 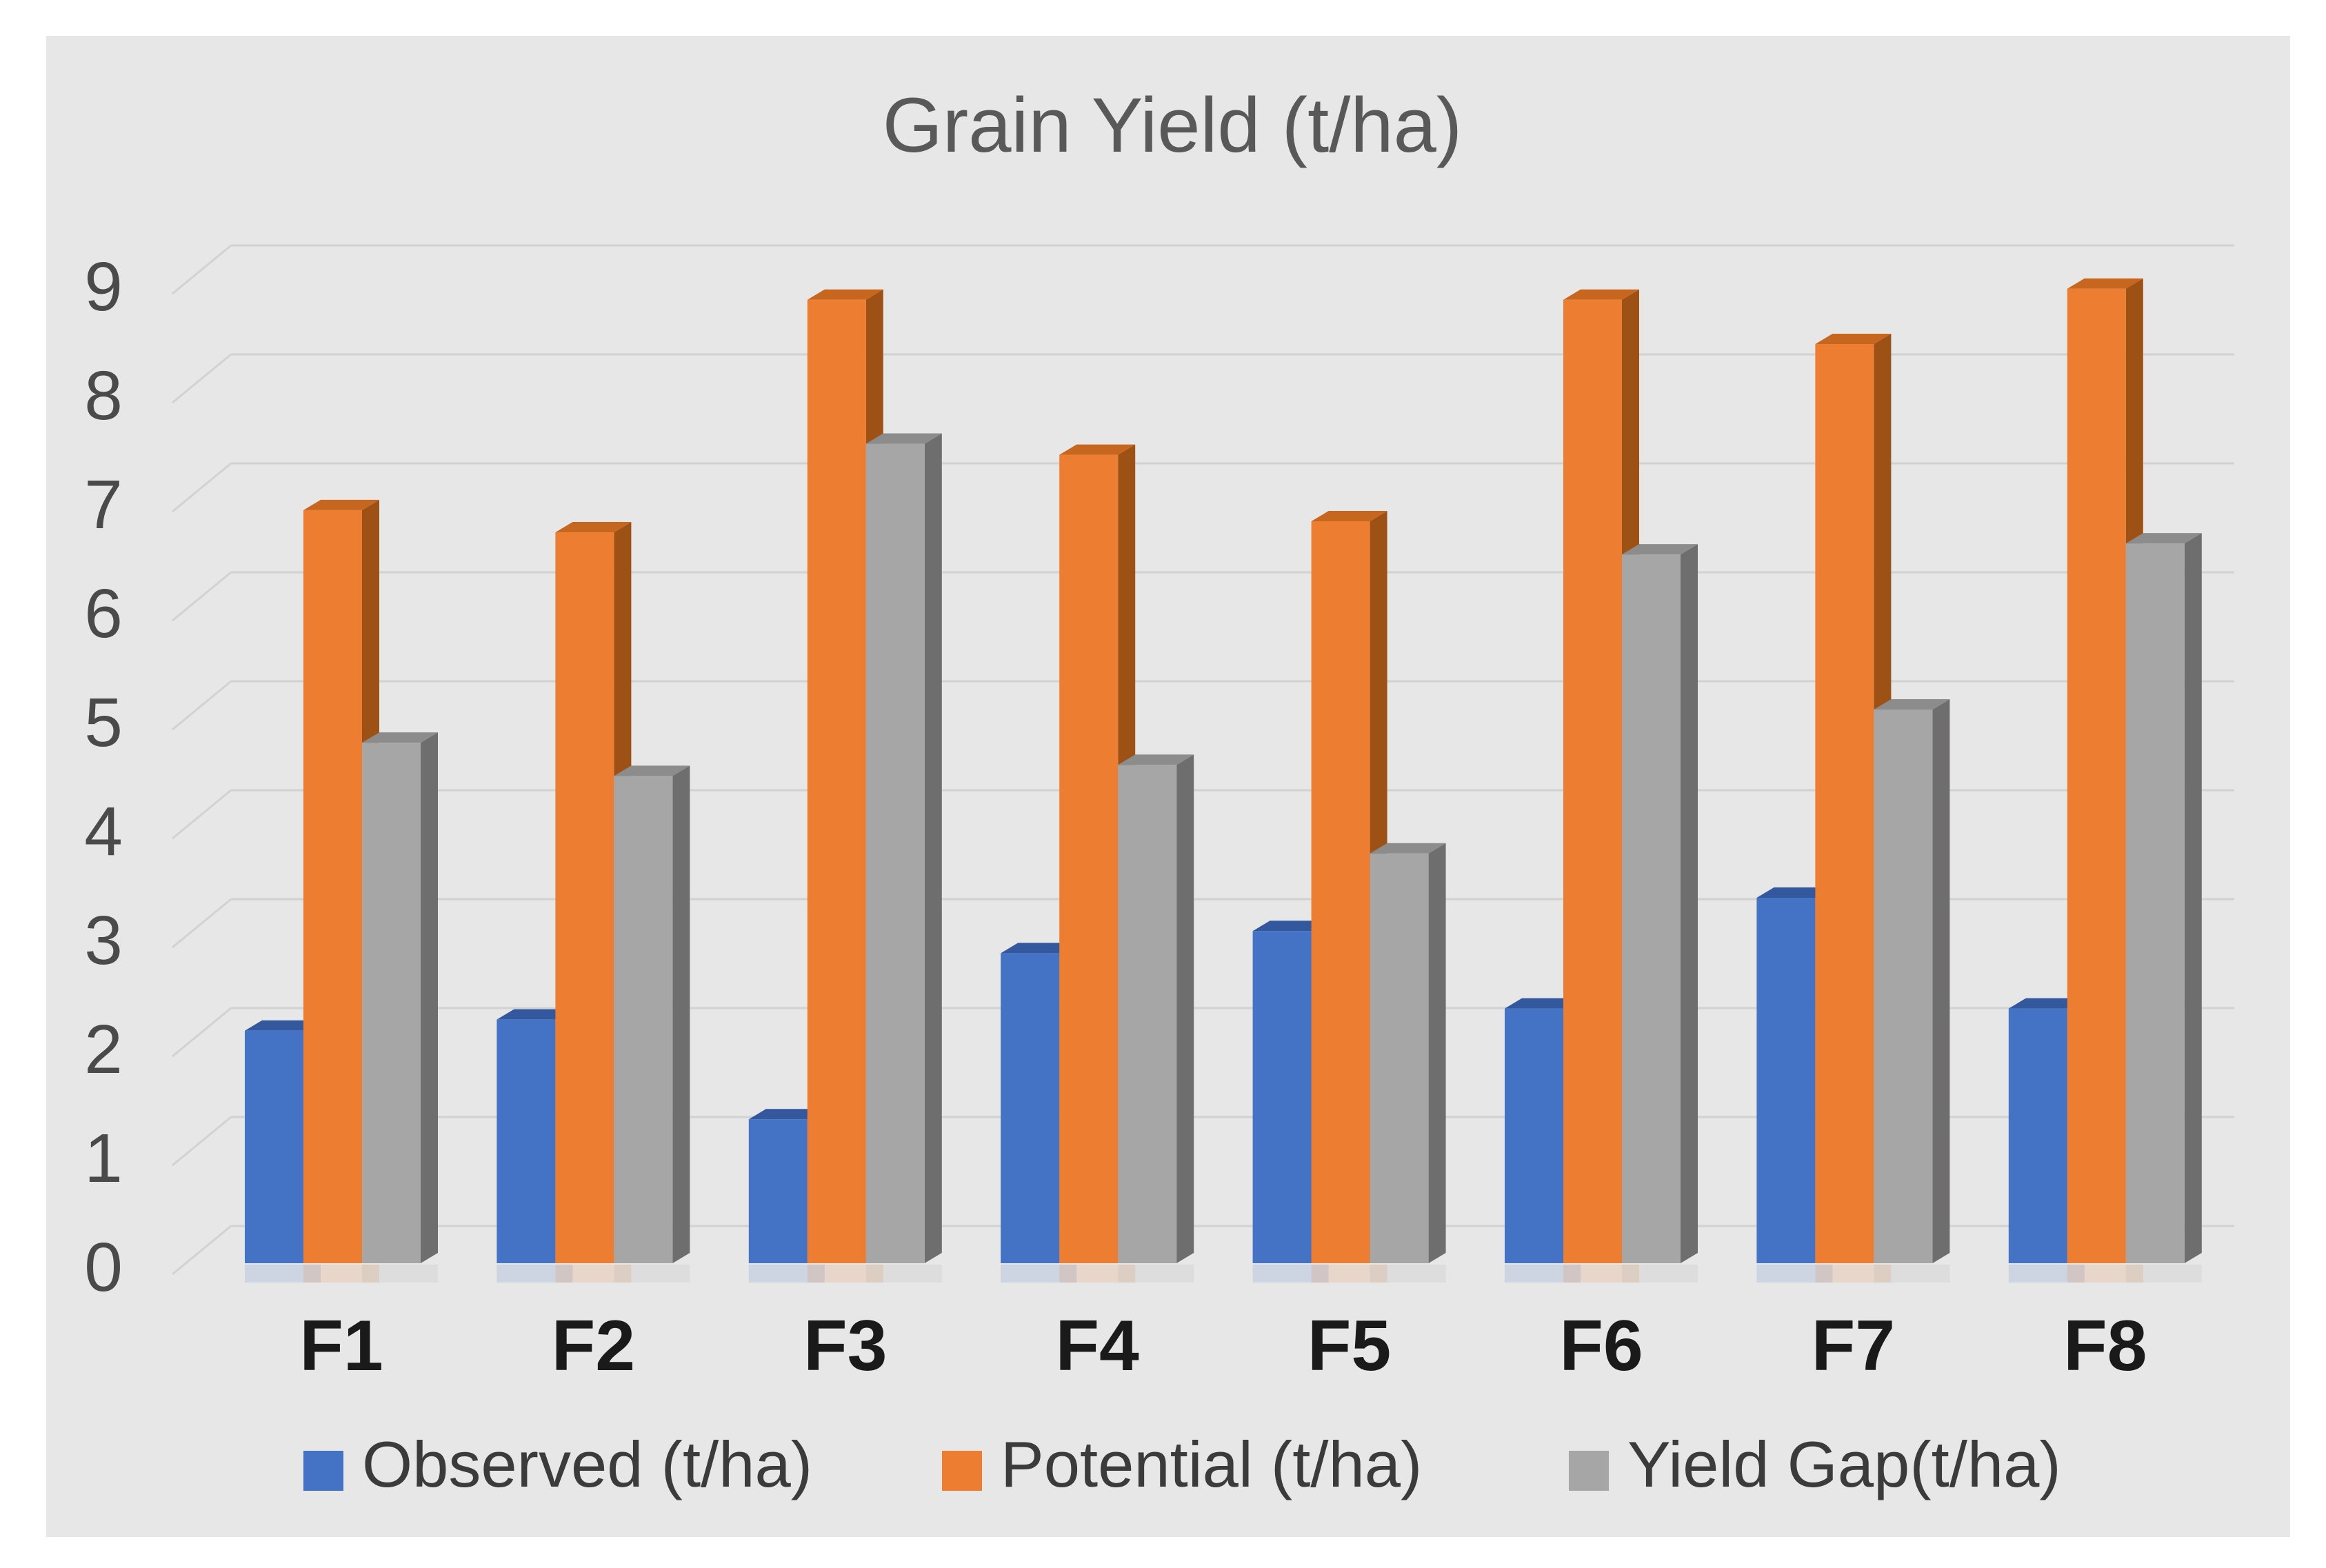 What do you see at coordinates (104, 1158) in the screenshot?
I see `y-tick-label: 1` at bounding box center [104, 1158].